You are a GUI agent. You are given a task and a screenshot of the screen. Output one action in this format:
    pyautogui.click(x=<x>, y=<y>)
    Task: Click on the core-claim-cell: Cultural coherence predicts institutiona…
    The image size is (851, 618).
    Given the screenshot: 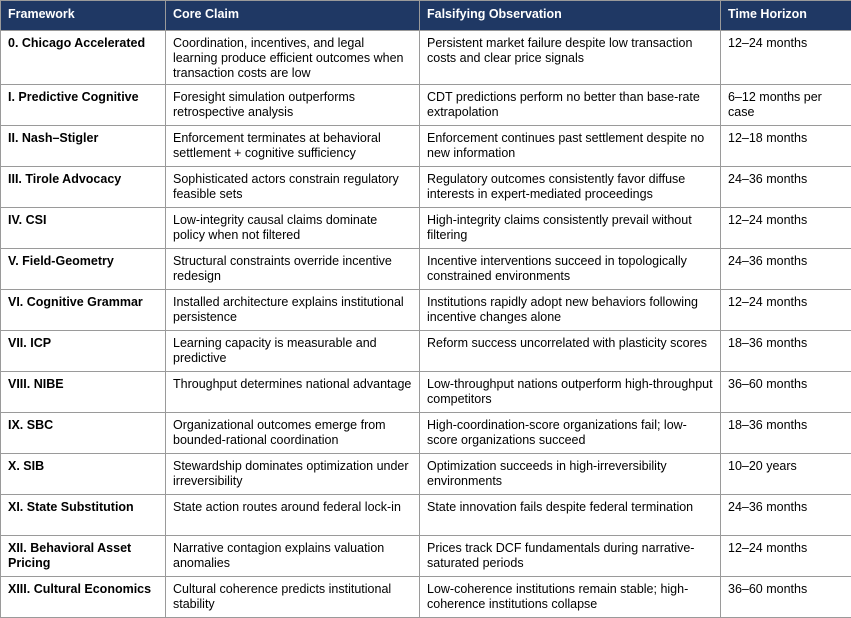 What is the action you would take?
    pyautogui.click(x=293, y=597)
    